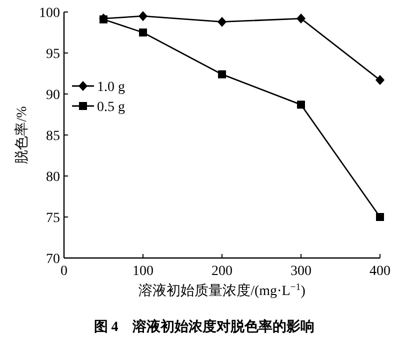 The image size is (408, 344). Describe the element at coordinates (111, 107) in the screenshot. I see `legend-label: 0.5 g` at that location.